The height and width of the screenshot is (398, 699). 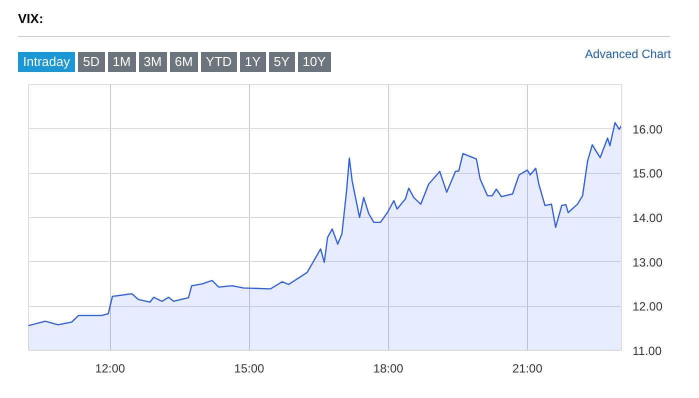 What do you see at coordinates (110, 369) in the screenshot?
I see `x-tick-label: 12:00` at bounding box center [110, 369].